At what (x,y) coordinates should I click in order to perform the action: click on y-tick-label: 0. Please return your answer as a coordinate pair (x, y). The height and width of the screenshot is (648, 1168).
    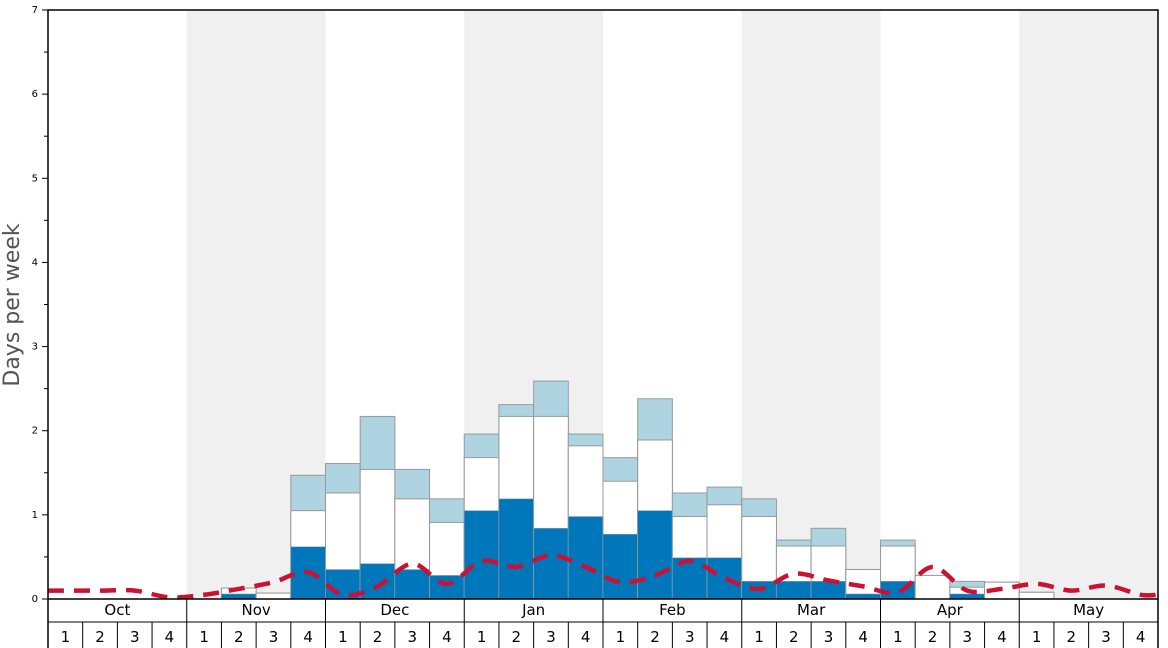
    Looking at the image, I should click on (35, 599).